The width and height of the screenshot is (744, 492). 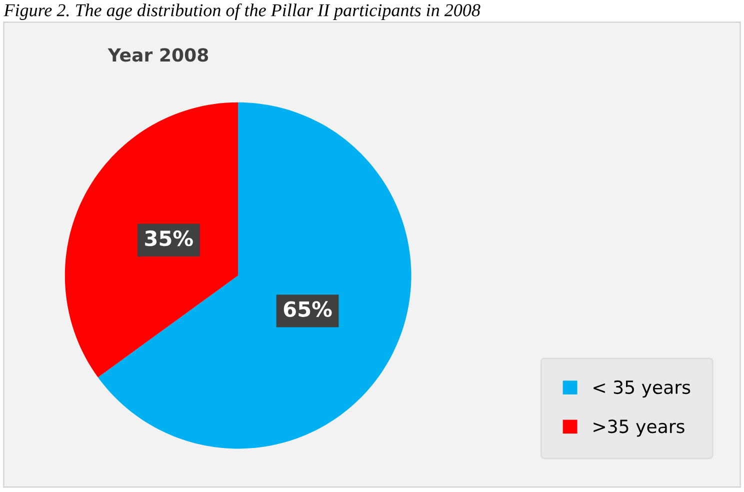 What do you see at coordinates (308, 309) in the screenshot?
I see `data-label: 65%` at bounding box center [308, 309].